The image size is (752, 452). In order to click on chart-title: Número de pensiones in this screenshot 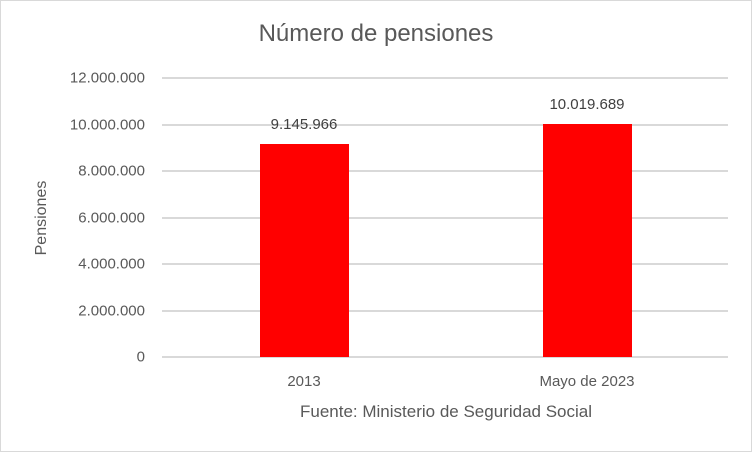, I will do `click(376, 33)`.